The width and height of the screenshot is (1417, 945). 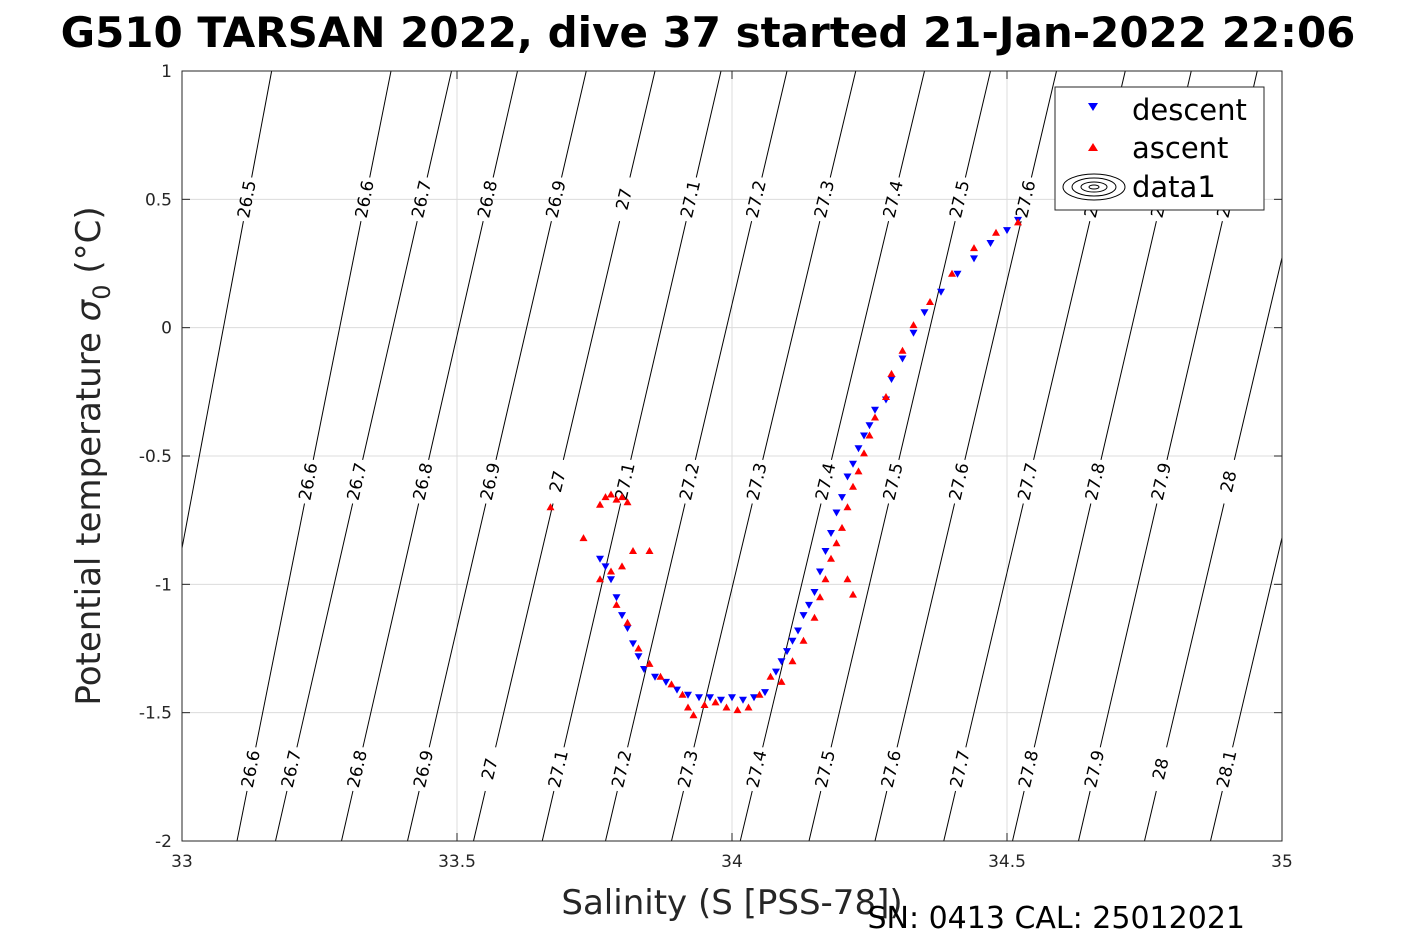 I want to click on y-axis-label-main: Potential temperature, so click(x=89, y=513).